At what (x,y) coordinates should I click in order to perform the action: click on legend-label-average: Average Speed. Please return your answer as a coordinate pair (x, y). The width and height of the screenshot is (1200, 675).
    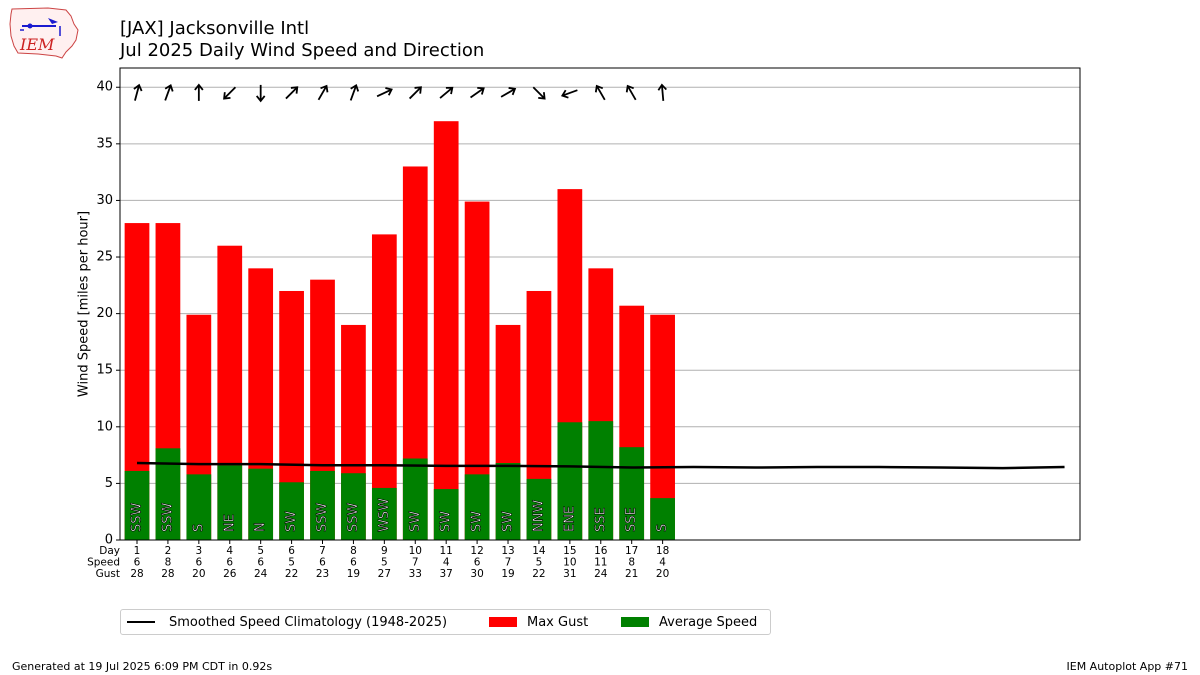
    Looking at the image, I should click on (708, 622).